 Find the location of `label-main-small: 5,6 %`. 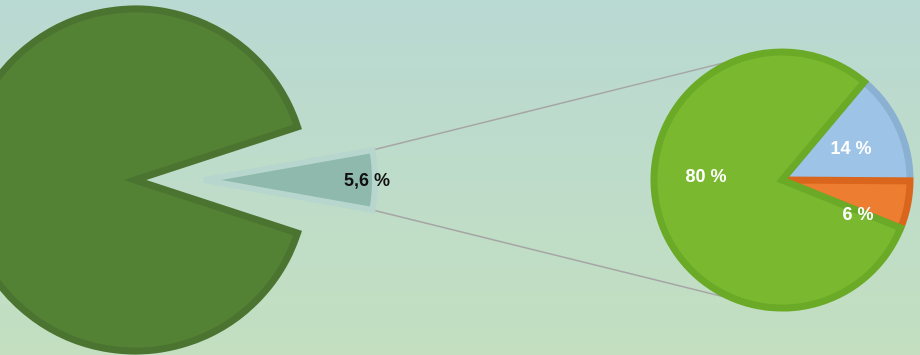

label-main-small: 5,6 % is located at coordinates (367, 180).